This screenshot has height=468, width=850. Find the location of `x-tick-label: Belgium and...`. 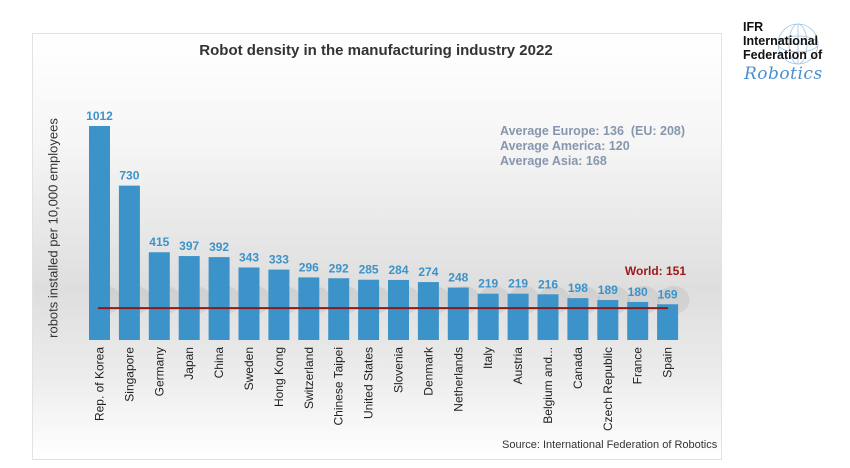

x-tick-label: Belgium and... is located at coordinates (548, 385).